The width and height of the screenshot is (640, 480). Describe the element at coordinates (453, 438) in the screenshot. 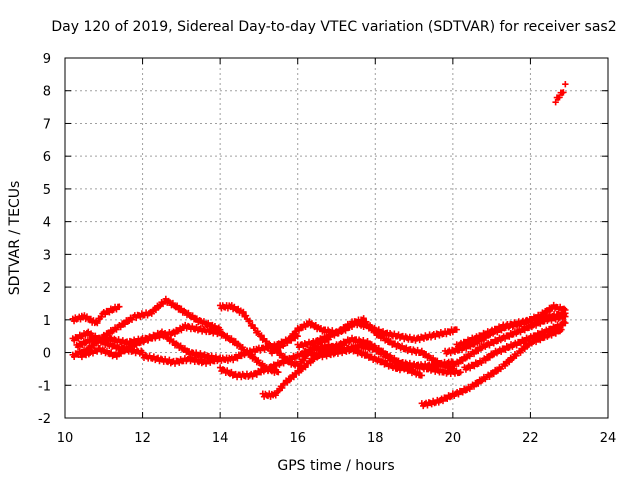

I see `x-tick-label: 20` at that location.